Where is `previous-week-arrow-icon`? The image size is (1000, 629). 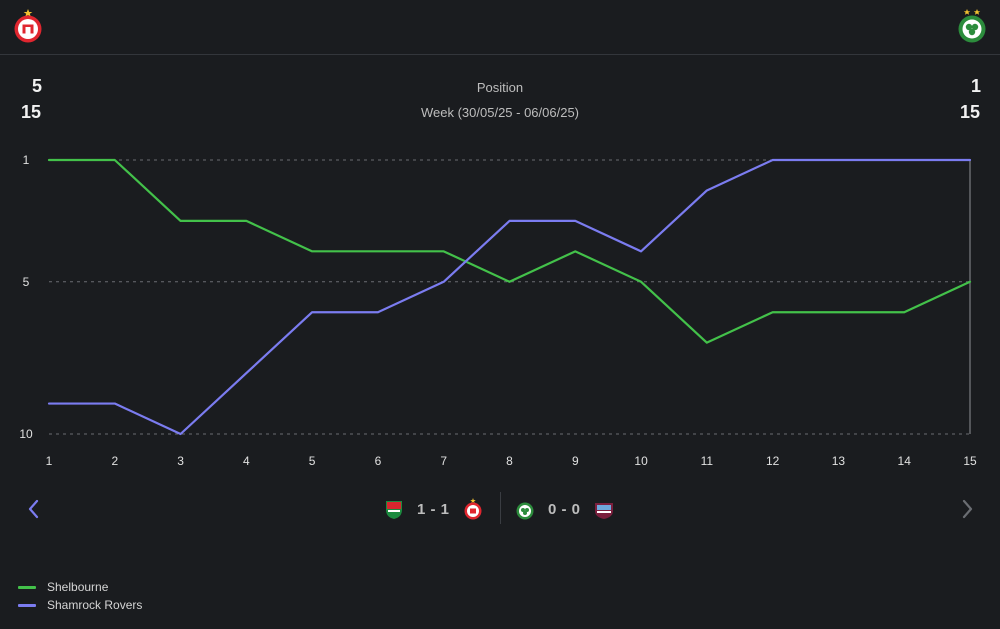 previous-week-arrow-icon is located at coordinates (34, 509).